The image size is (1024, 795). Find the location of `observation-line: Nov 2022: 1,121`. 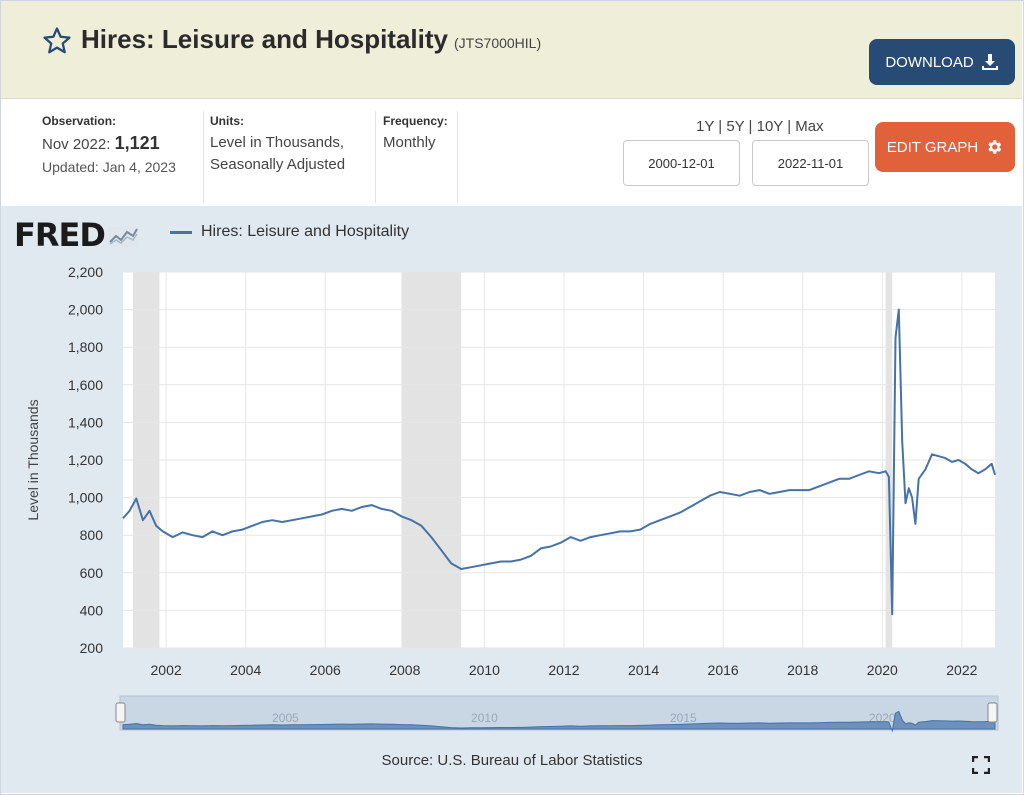

observation-line: Nov 2022: 1,121 is located at coordinates (109, 144).